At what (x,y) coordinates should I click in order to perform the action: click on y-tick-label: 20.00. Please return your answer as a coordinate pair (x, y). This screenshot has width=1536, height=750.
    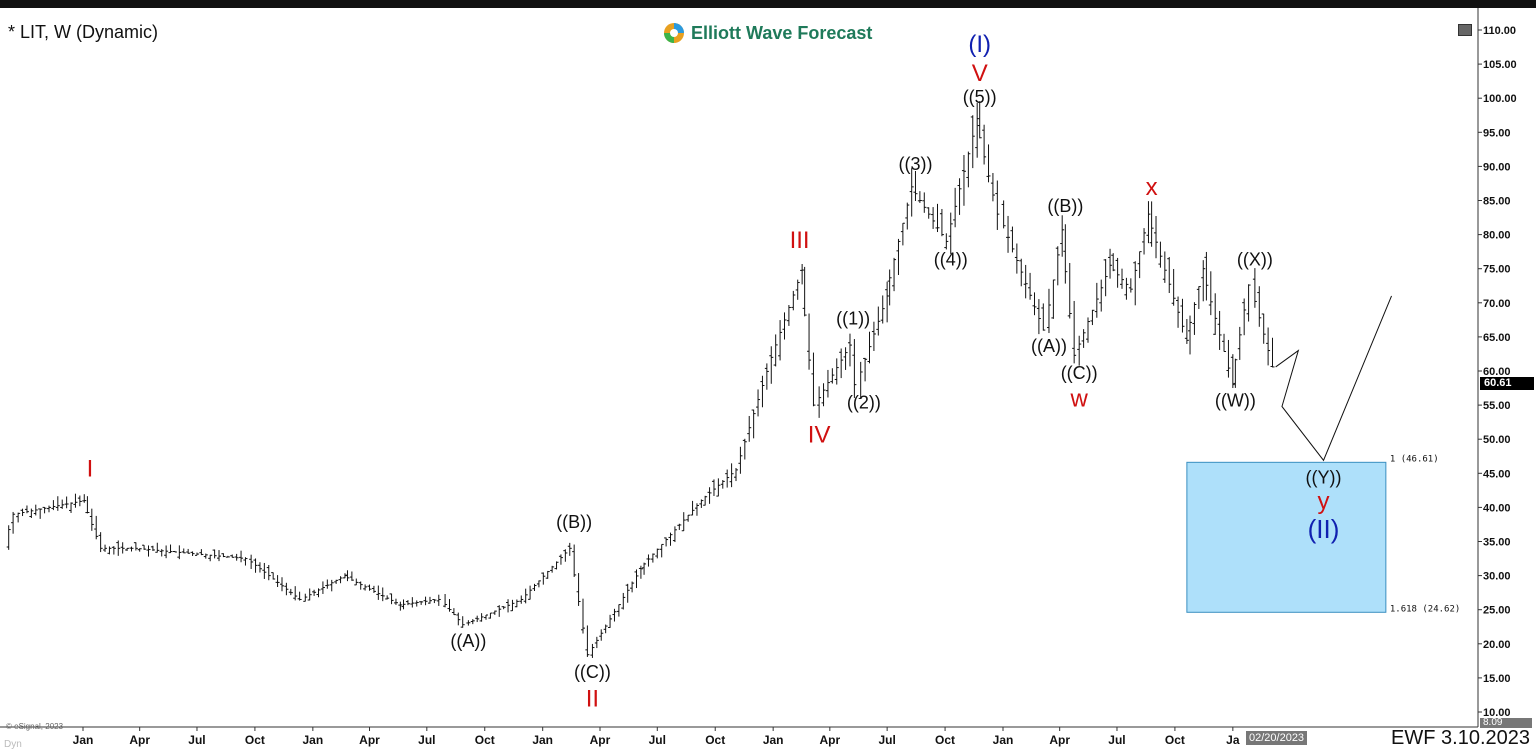
    Looking at the image, I should click on (1497, 645).